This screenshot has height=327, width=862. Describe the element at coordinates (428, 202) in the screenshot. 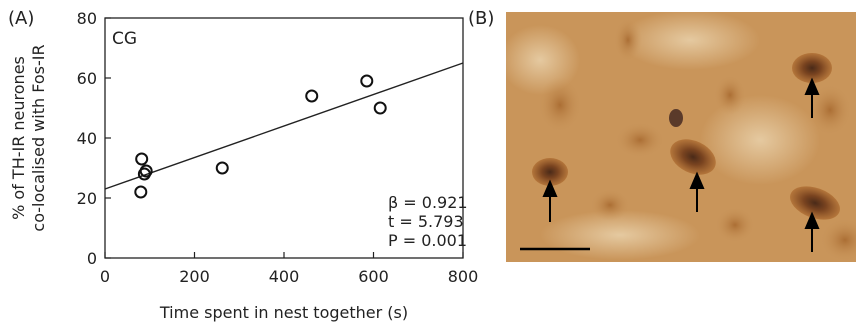

I see `stat-beta: β = 0.921` at that location.